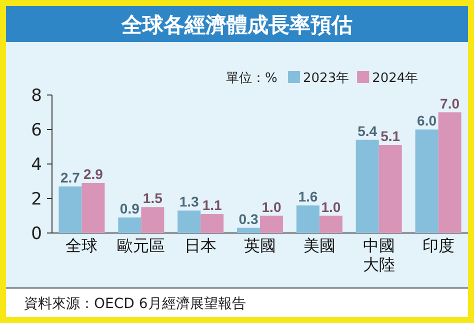  I want to click on chart-title: 全球各經濟體成長率預估, so click(236, 25).